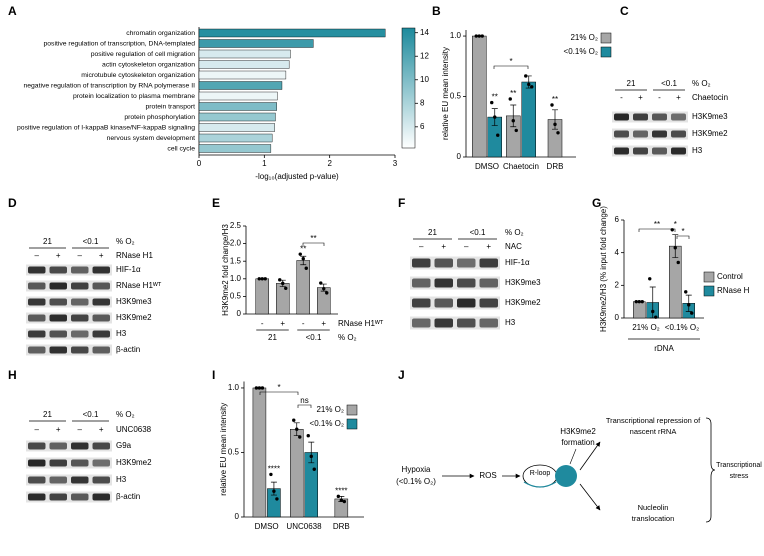  I want to click on comparison-label: **, so click(657, 224).